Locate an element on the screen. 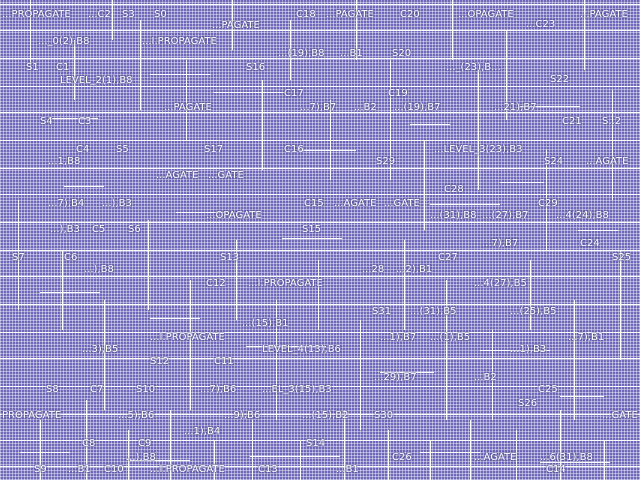 This screenshot has height=480, width=640. signal-label: S20 is located at coordinates (402, 53).